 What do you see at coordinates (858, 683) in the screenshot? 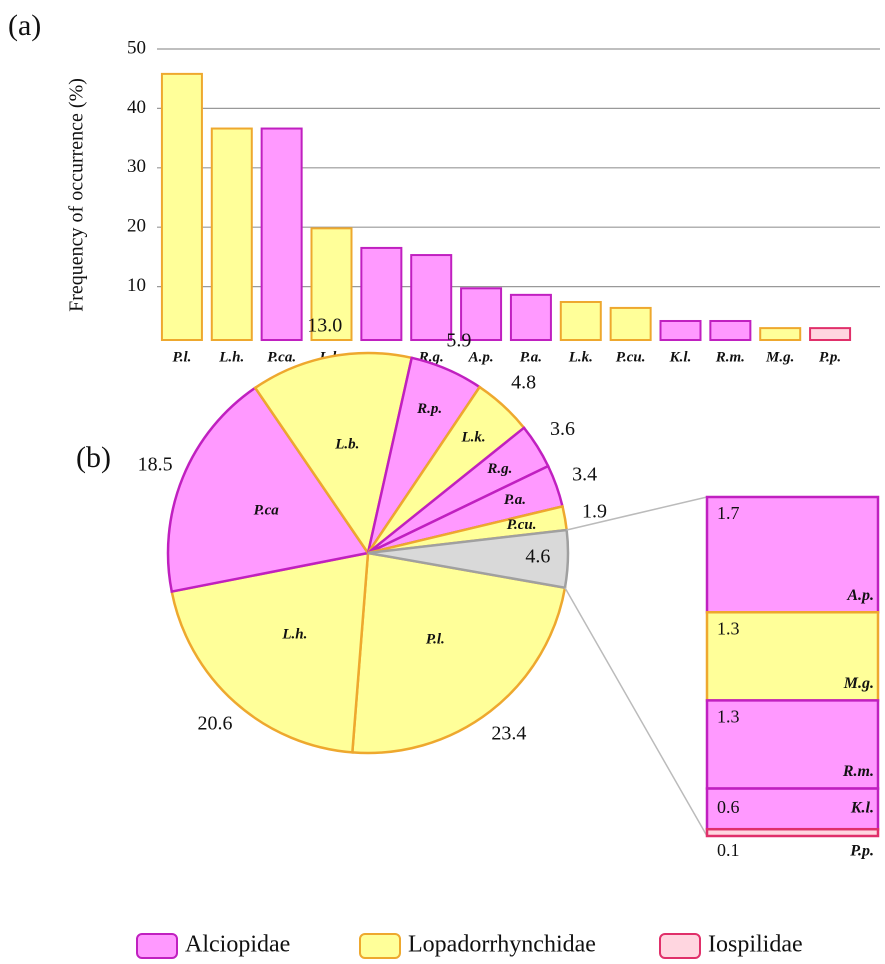
I see `segment-label: M.g.` at bounding box center [858, 683].